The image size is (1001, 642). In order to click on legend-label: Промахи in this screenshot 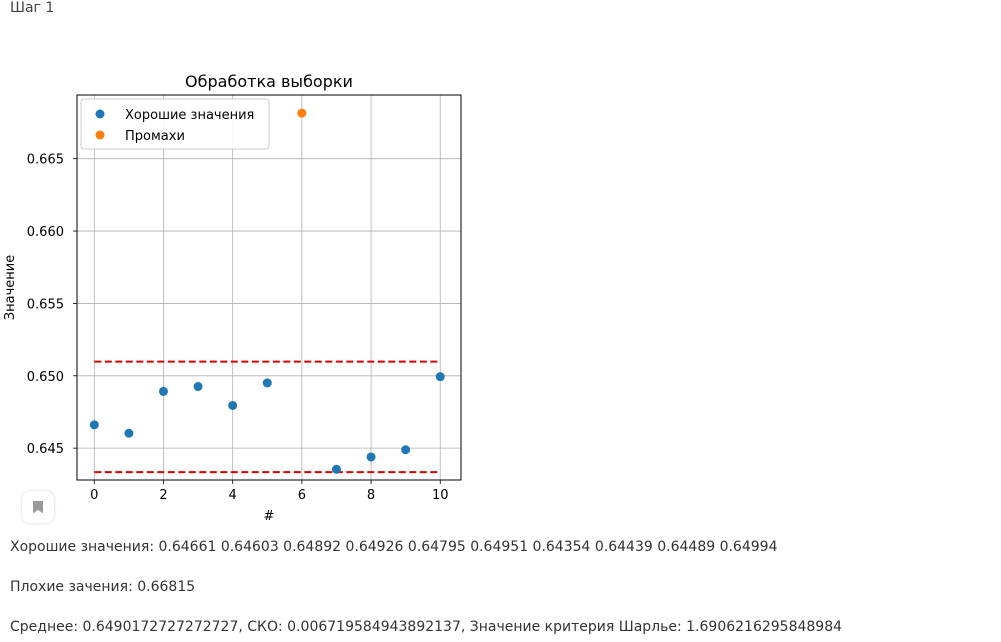, I will do `click(155, 136)`.